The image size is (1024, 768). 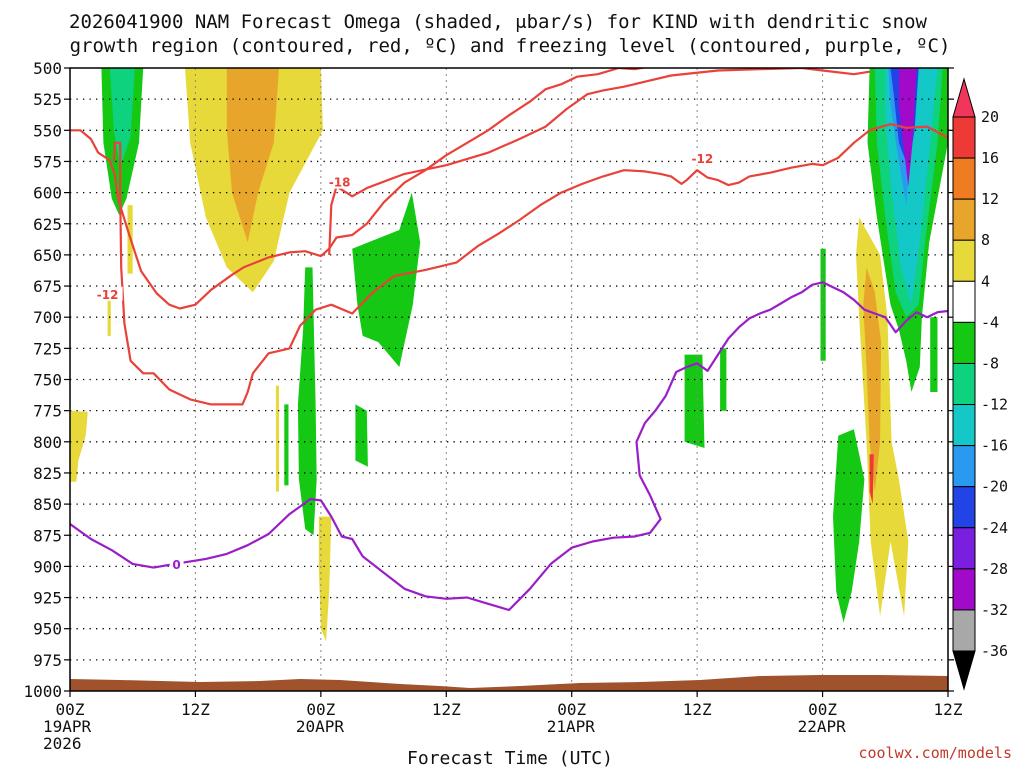 What do you see at coordinates (990, 158) in the screenshot?
I see `colorbar-label-1: 16` at bounding box center [990, 158].